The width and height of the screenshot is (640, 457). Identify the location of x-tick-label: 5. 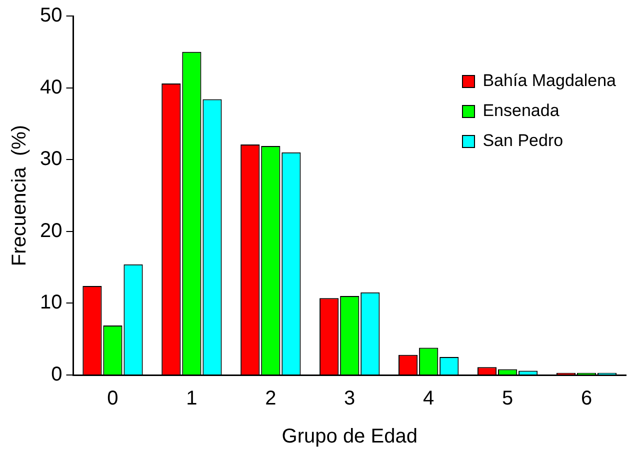
(508, 399).